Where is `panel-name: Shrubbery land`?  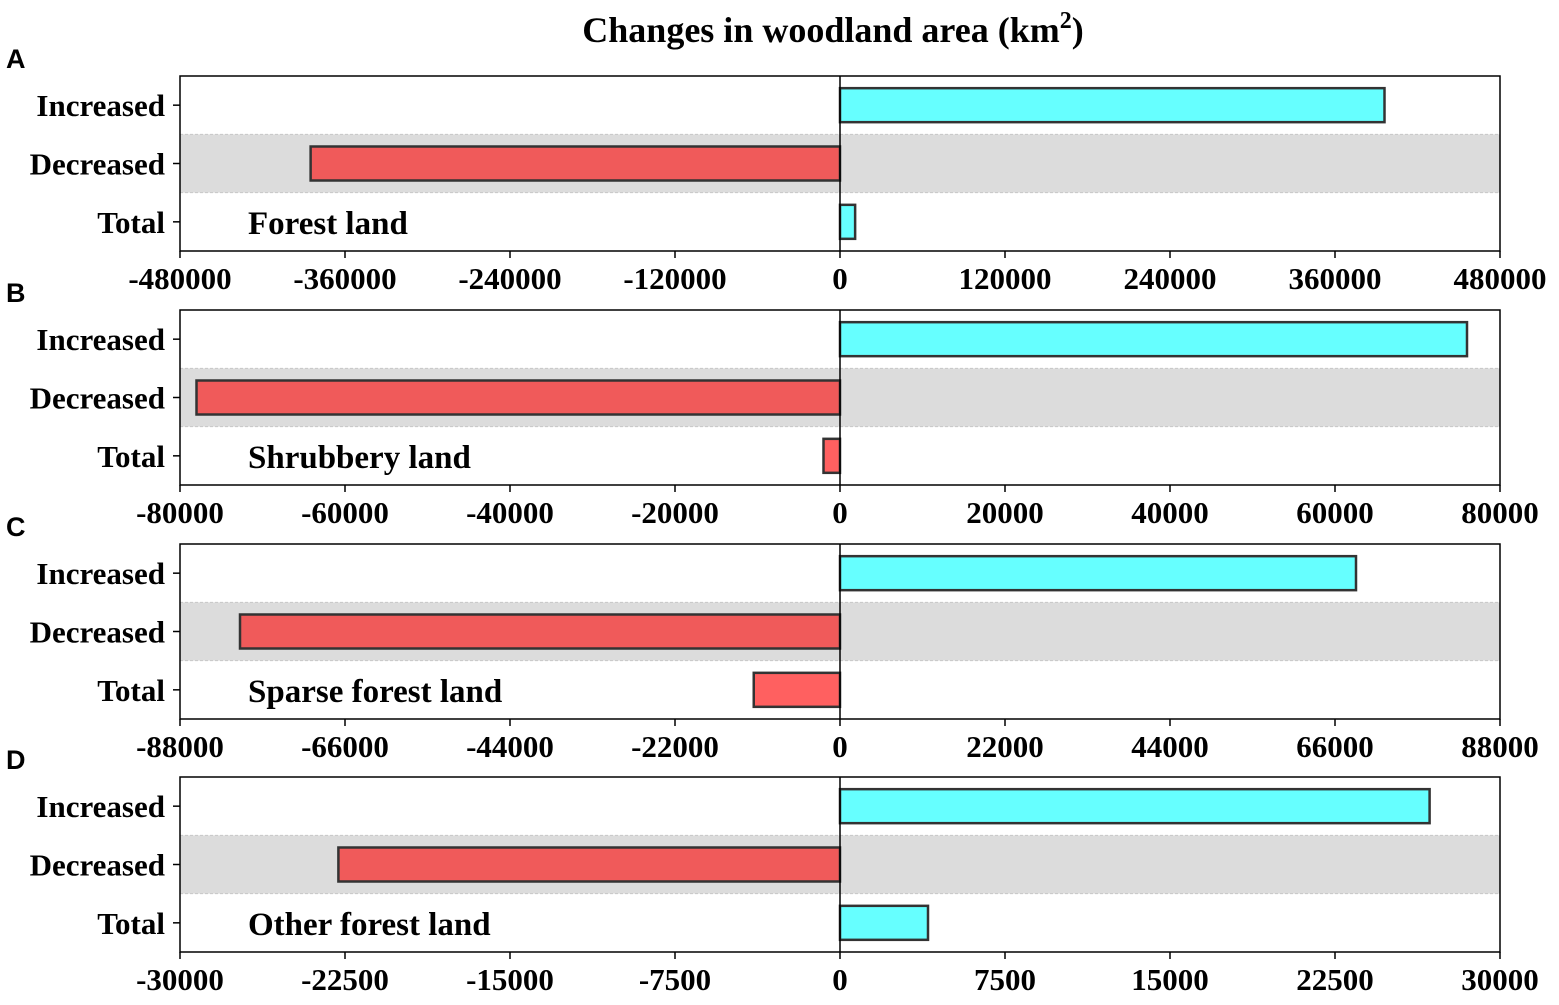
panel-name: Shrubbery land is located at coordinates (359, 458).